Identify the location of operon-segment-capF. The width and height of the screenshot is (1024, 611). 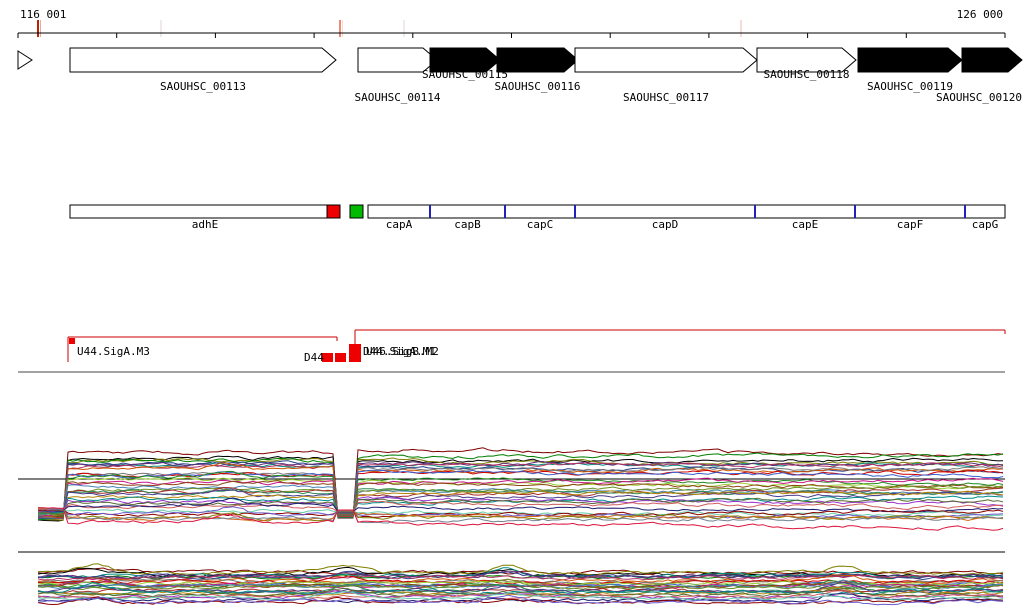
(910, 211).